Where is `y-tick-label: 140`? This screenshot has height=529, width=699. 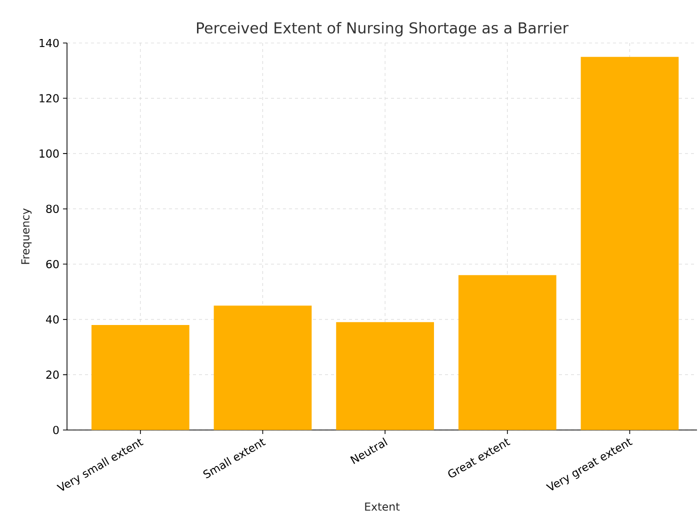
y-tick-label: 140 is located at coordinates (49, 43).